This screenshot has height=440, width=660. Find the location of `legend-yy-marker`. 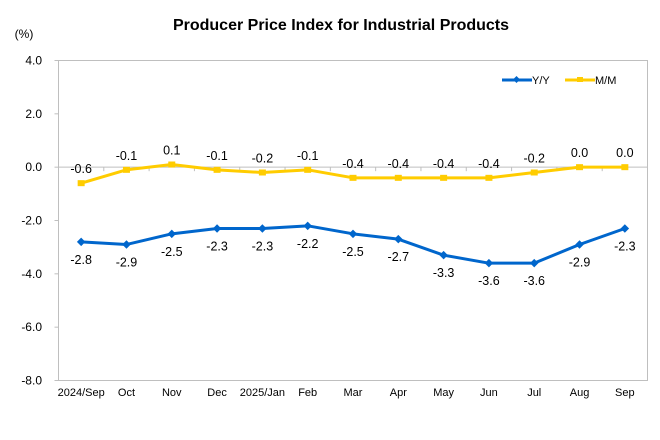

legend-yy-marker is located at coordinates (516, 79).